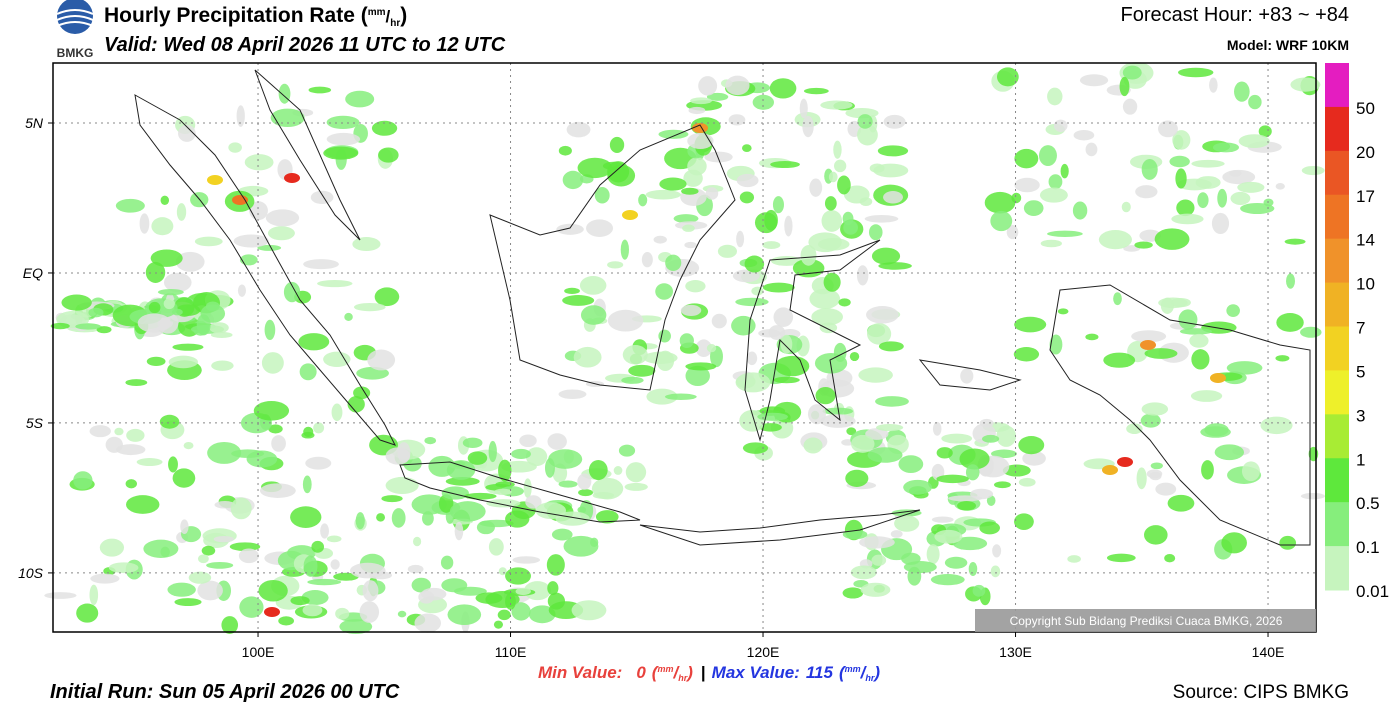  I want to click on title-text: Hourly Precipitation Rate (, so click(236, 15).